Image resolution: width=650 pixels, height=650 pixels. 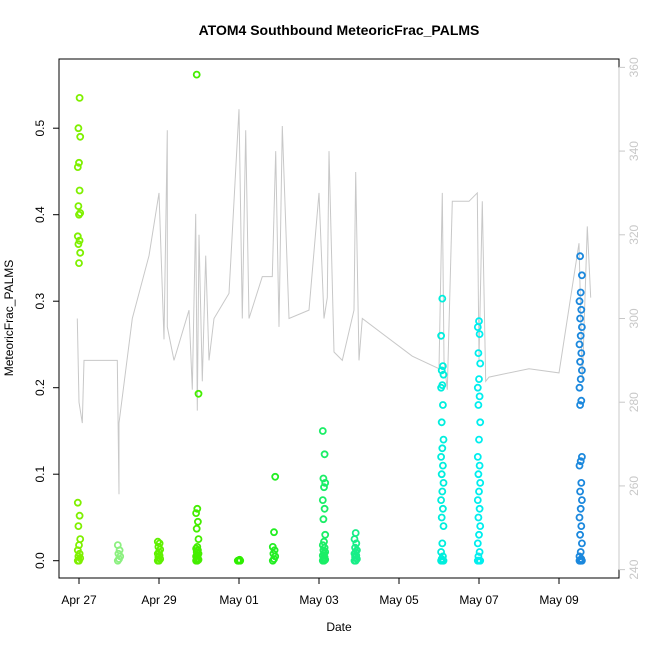 I want to click on right-tick-label: 260, so click(x=634, y=486).